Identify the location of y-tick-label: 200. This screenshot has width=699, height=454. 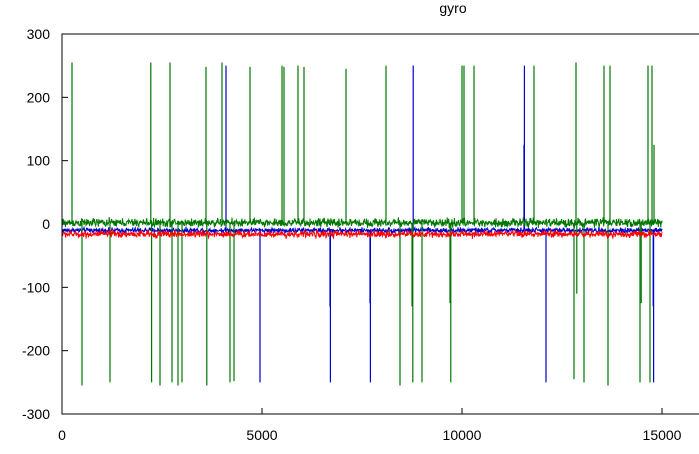
(39, 97).